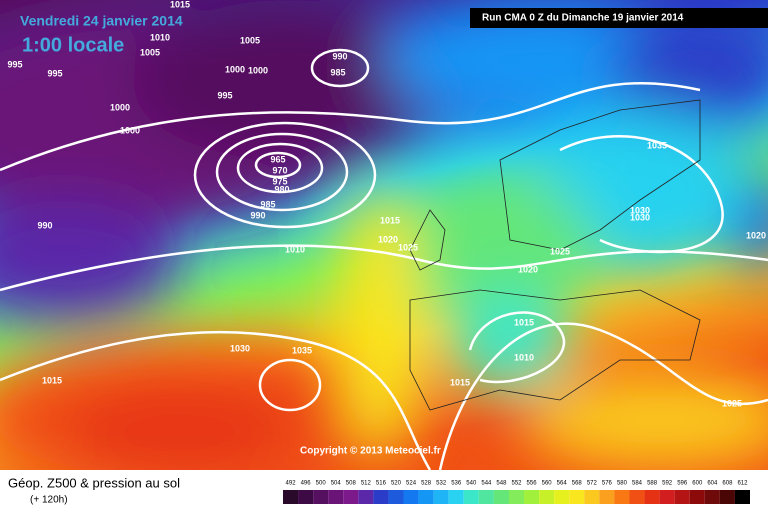 The height and width of the screenshot is (517, 768). Describe the element at coordinates (652, 484) in the screenshot. I see `legend-label: 588` at that location.